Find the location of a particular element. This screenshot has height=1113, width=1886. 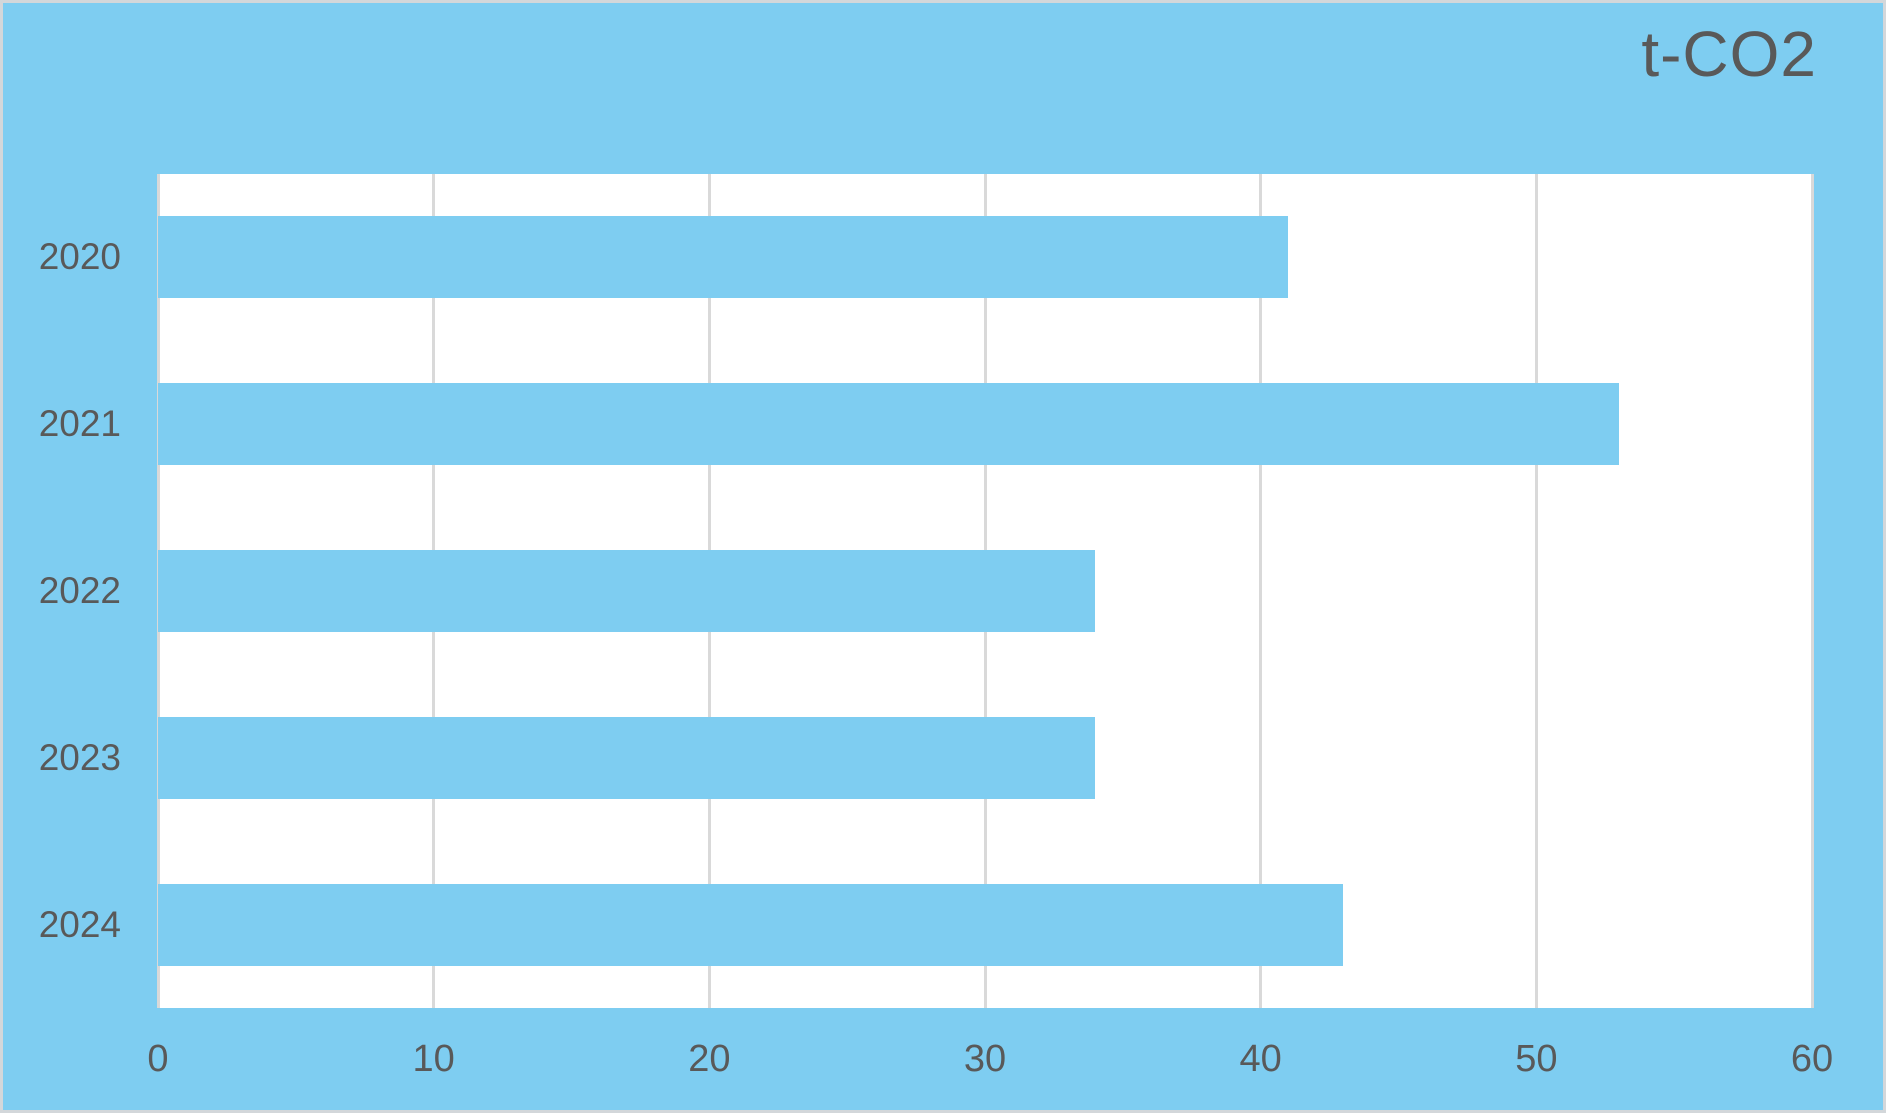

x-axis-tick-label-10: 10 is located at coordinates (433, 1059).